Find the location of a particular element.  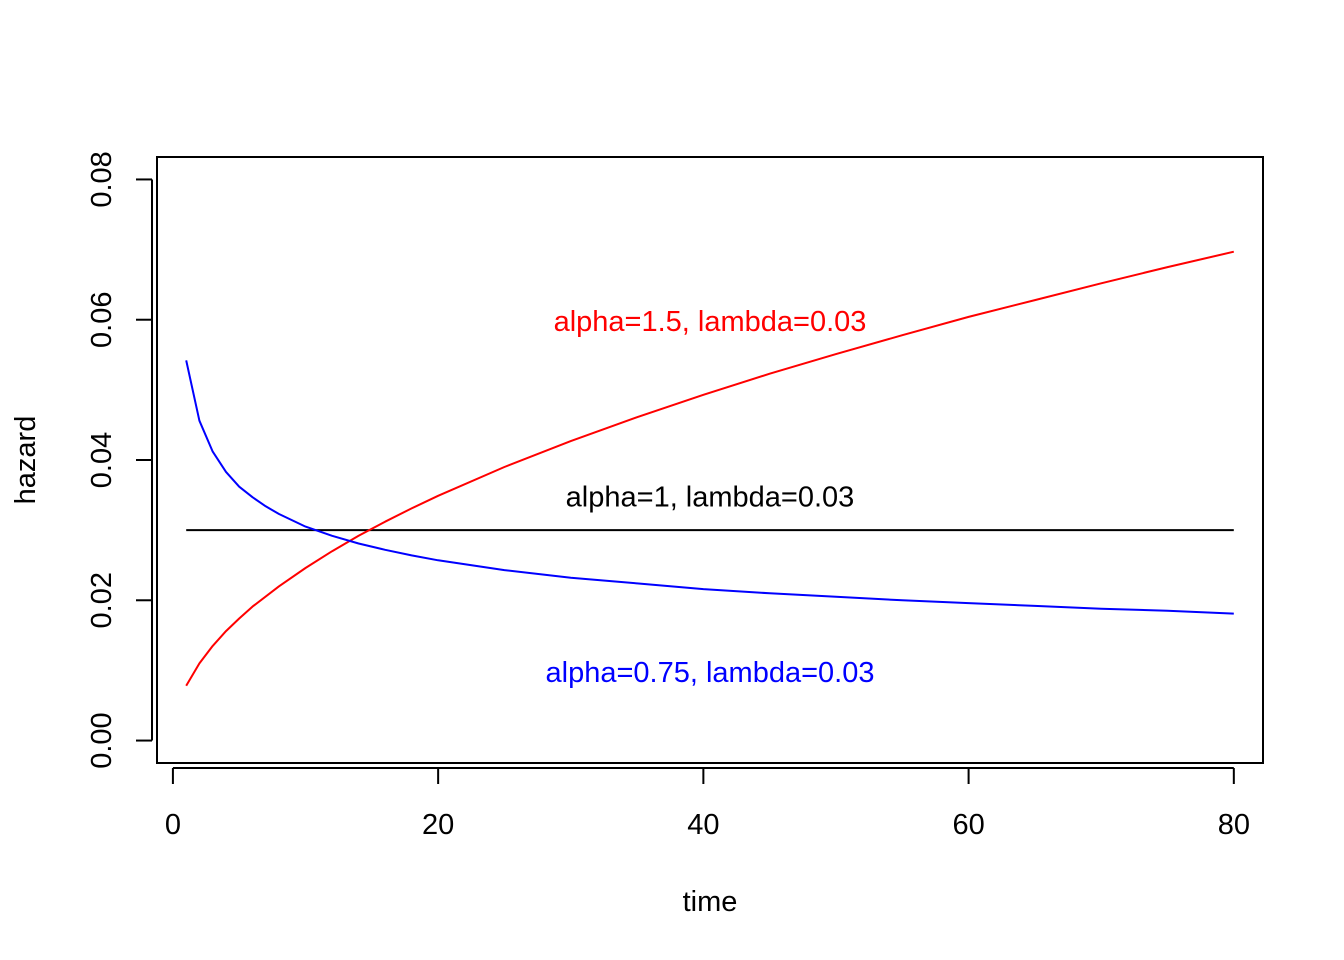

y-tick-label: 0.08 is located at coordinates (102, 179).